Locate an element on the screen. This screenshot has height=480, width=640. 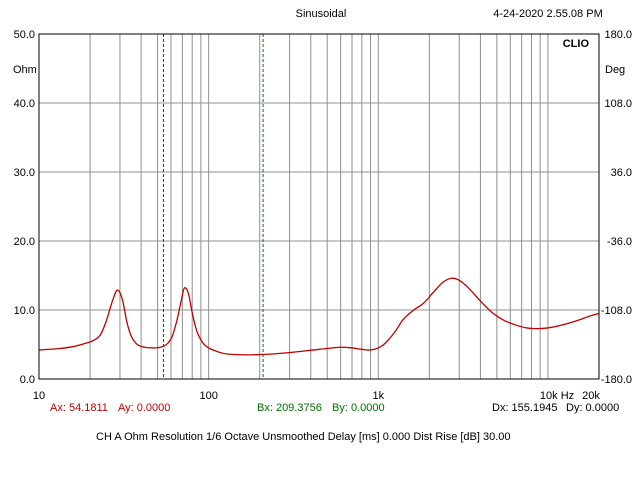
left-y-tick-label: 50.0 is located at coordinates (24, 35).